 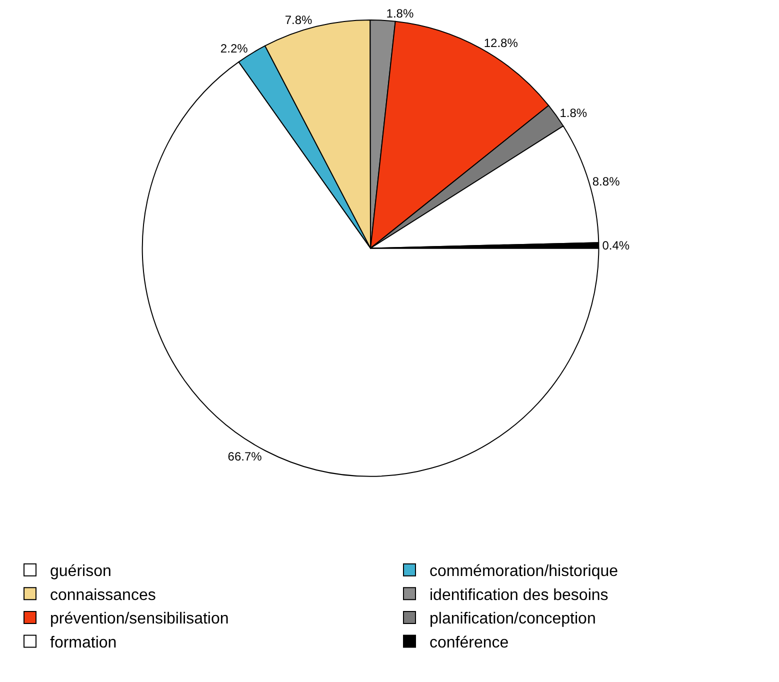 I want to click on data-label: 7.8%, so click(x=298, y=20).